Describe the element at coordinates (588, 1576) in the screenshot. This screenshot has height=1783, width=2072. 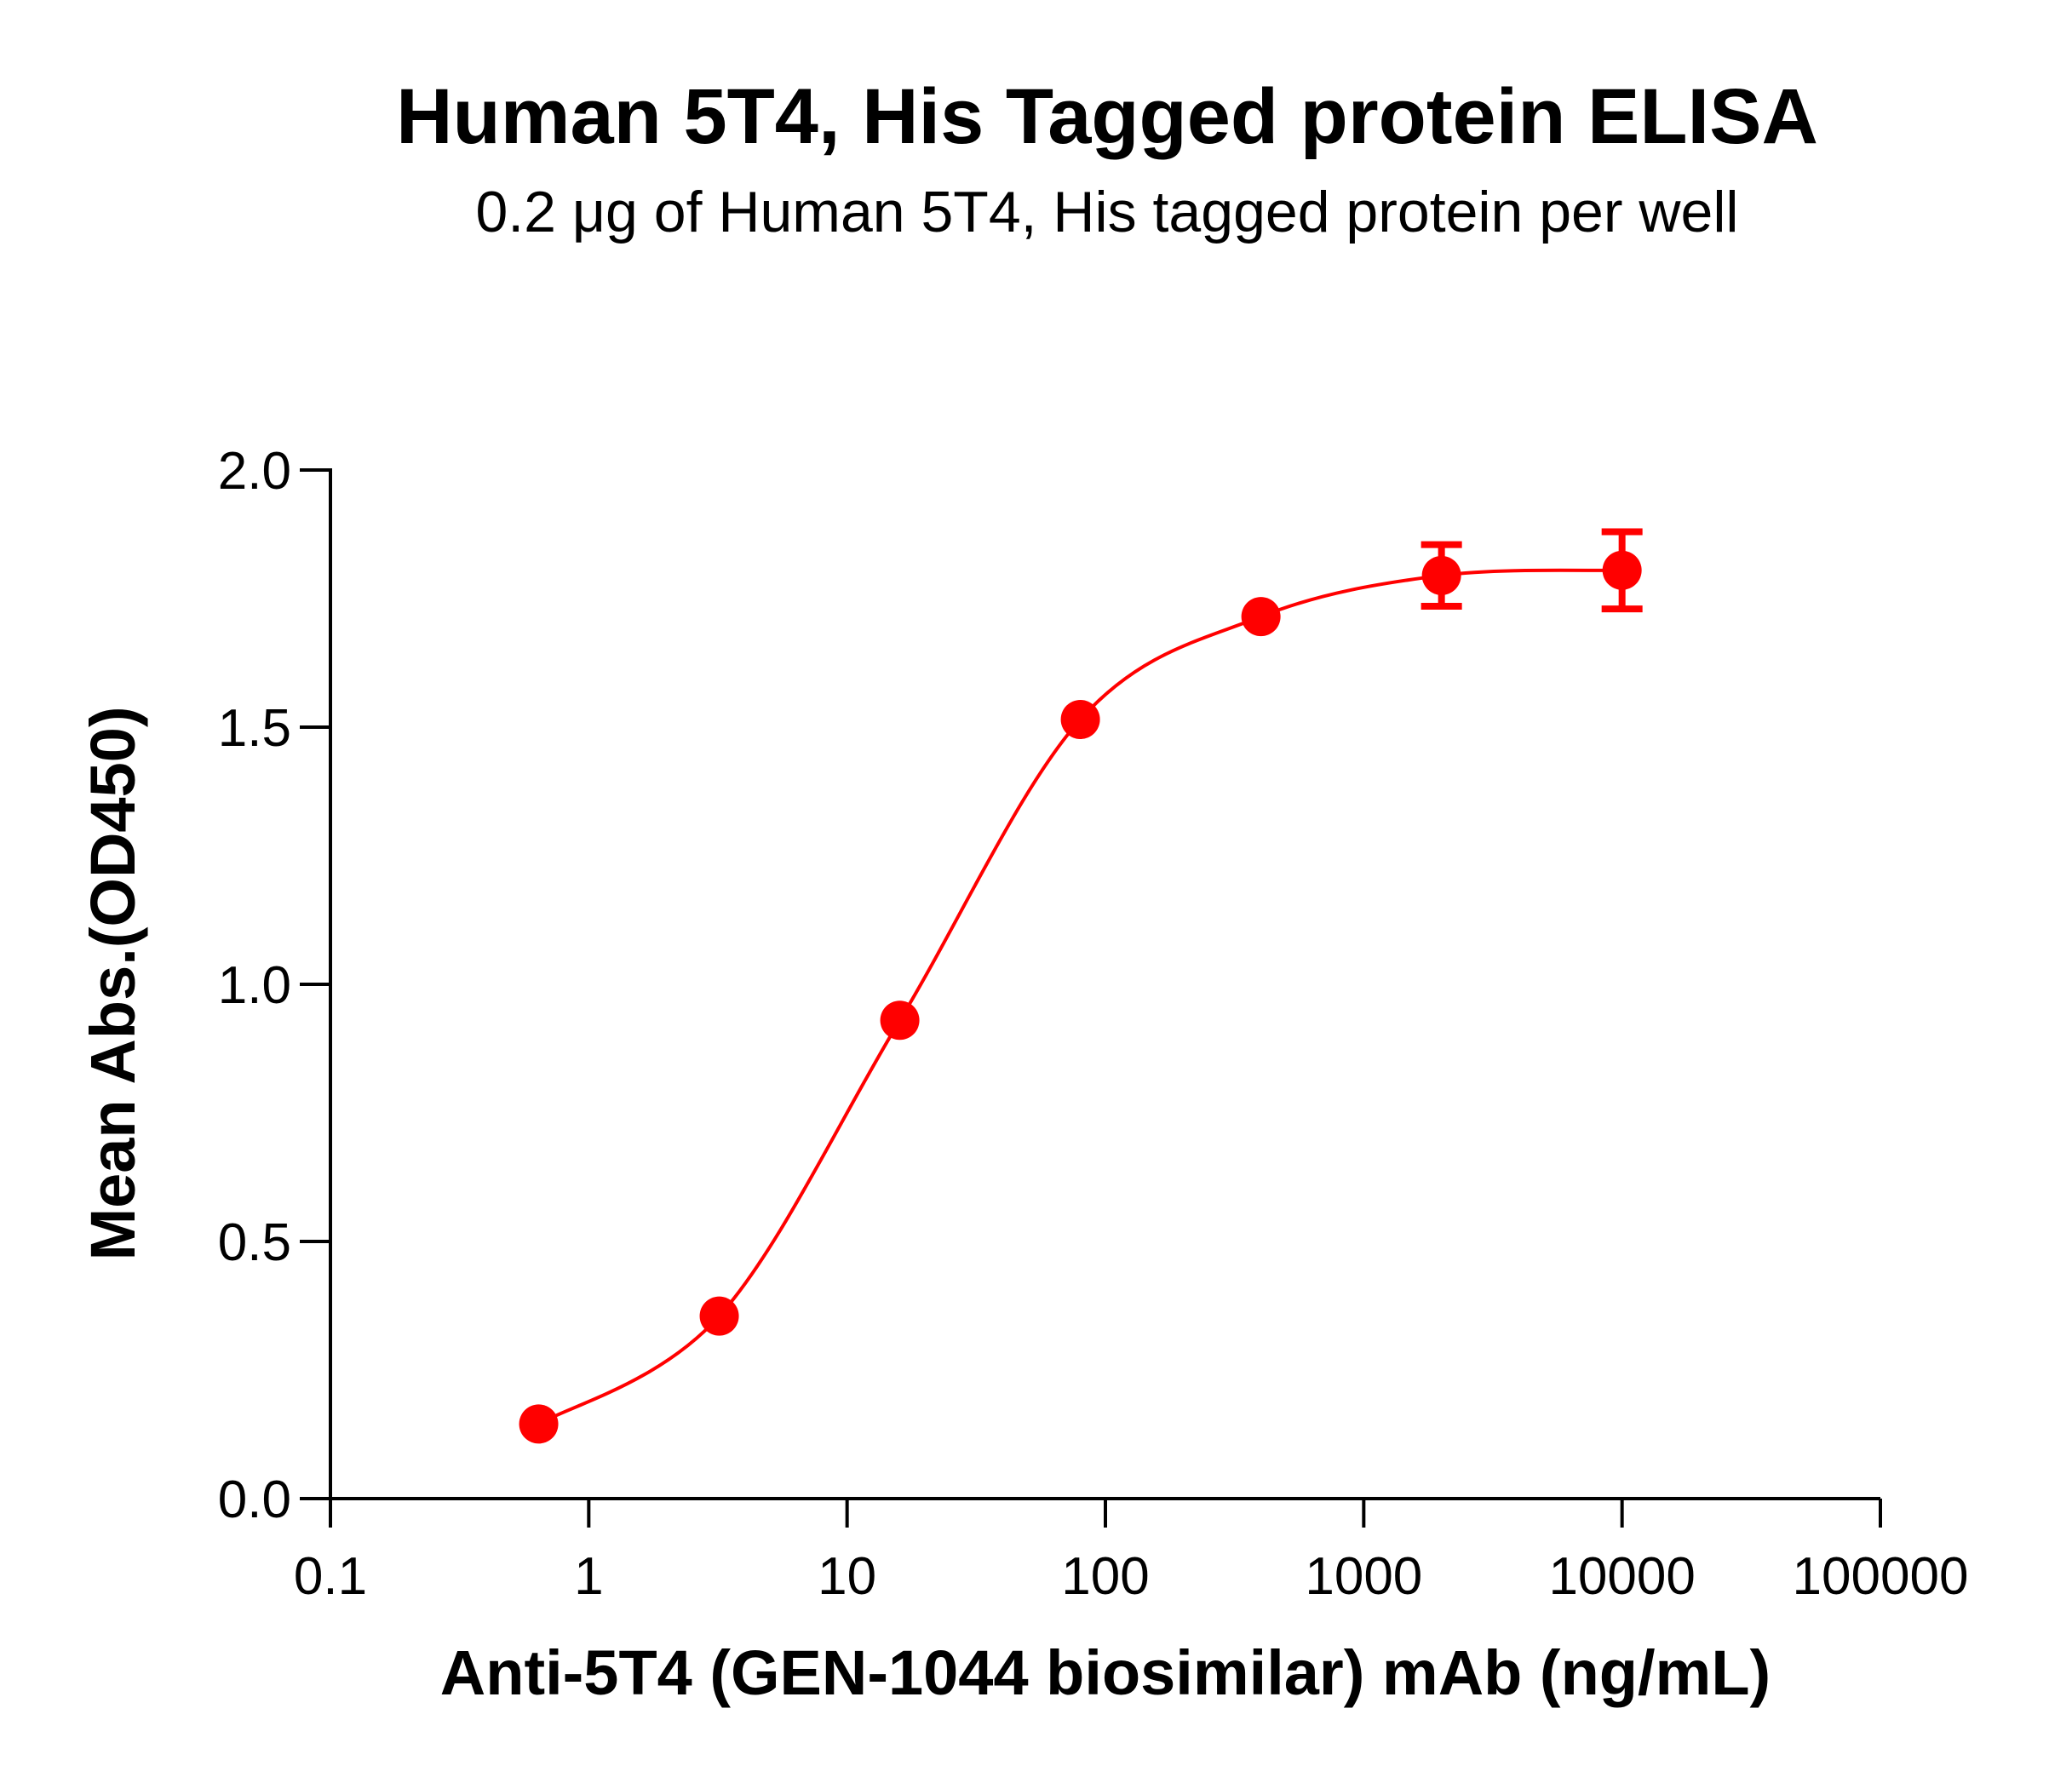
I see `x-tick-label: 1` at that location.